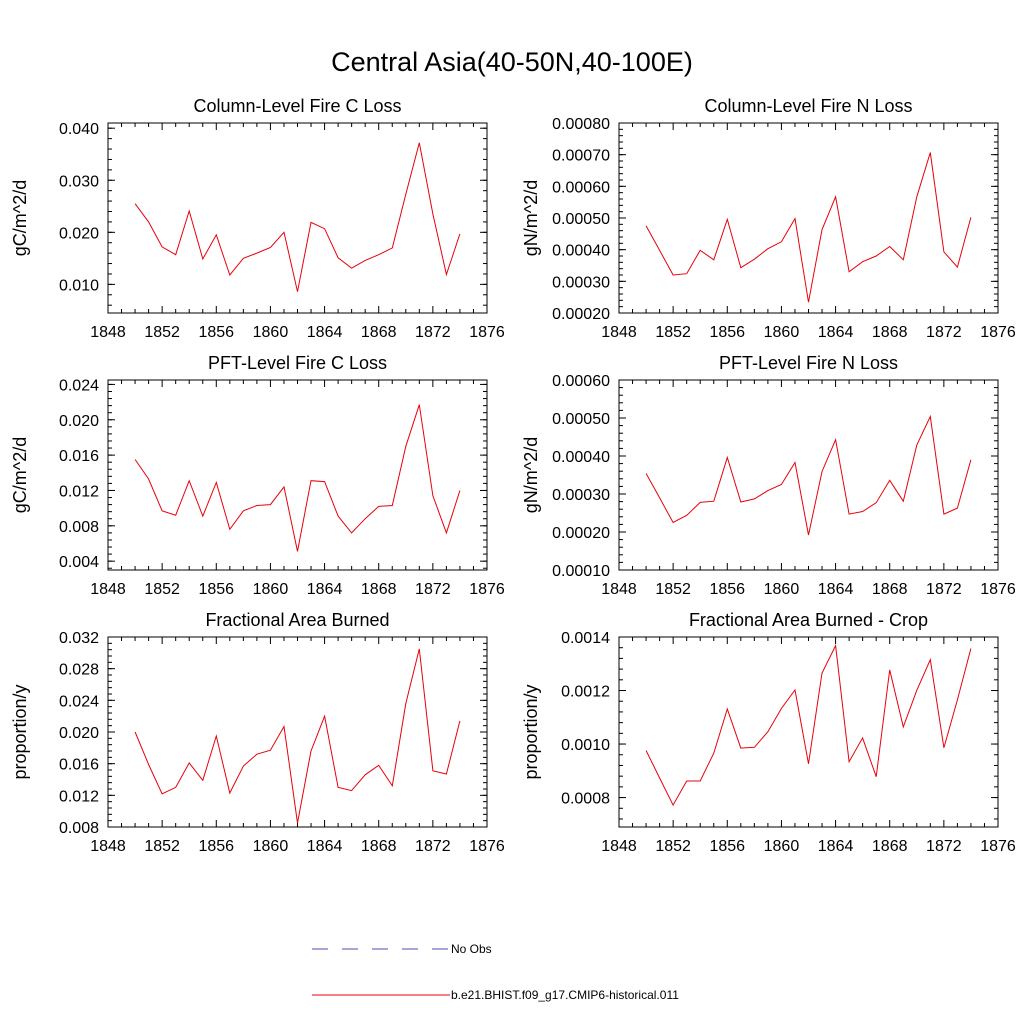  I want to click on y-tick-label: 0.00080, so click(581, 124).